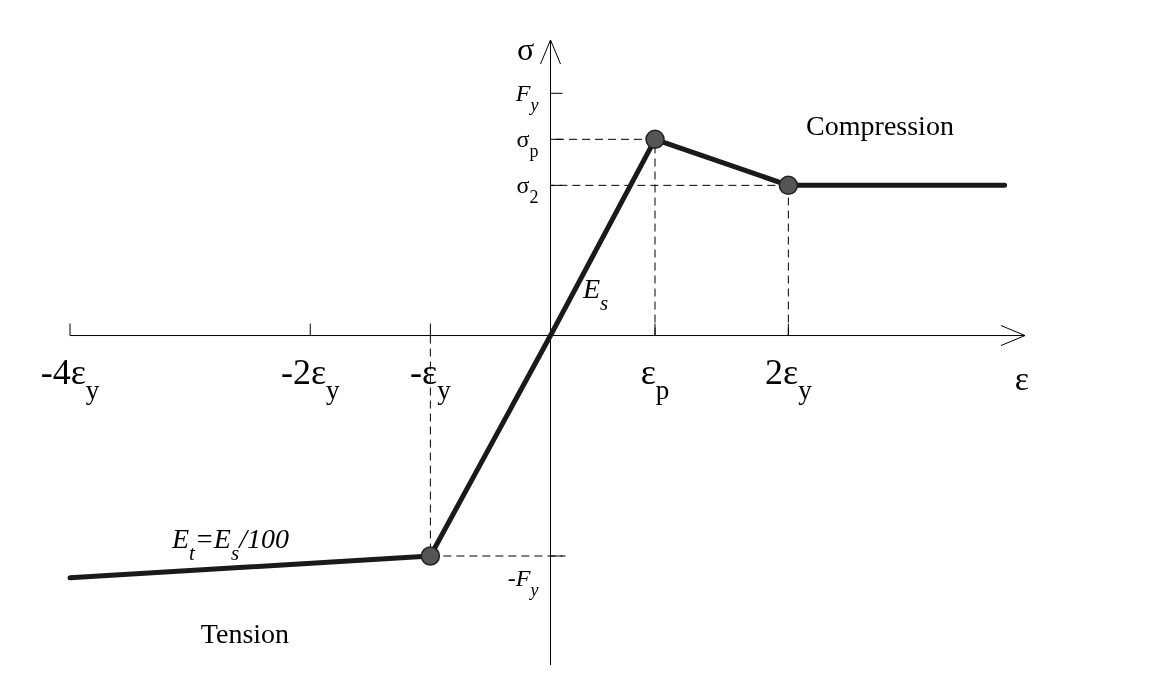  What do you see at coordinates (230, 544) in the screenshot?
I see `annotation: E$_{t}$=E$_{s}$/100` at bounding box center [230, 544].